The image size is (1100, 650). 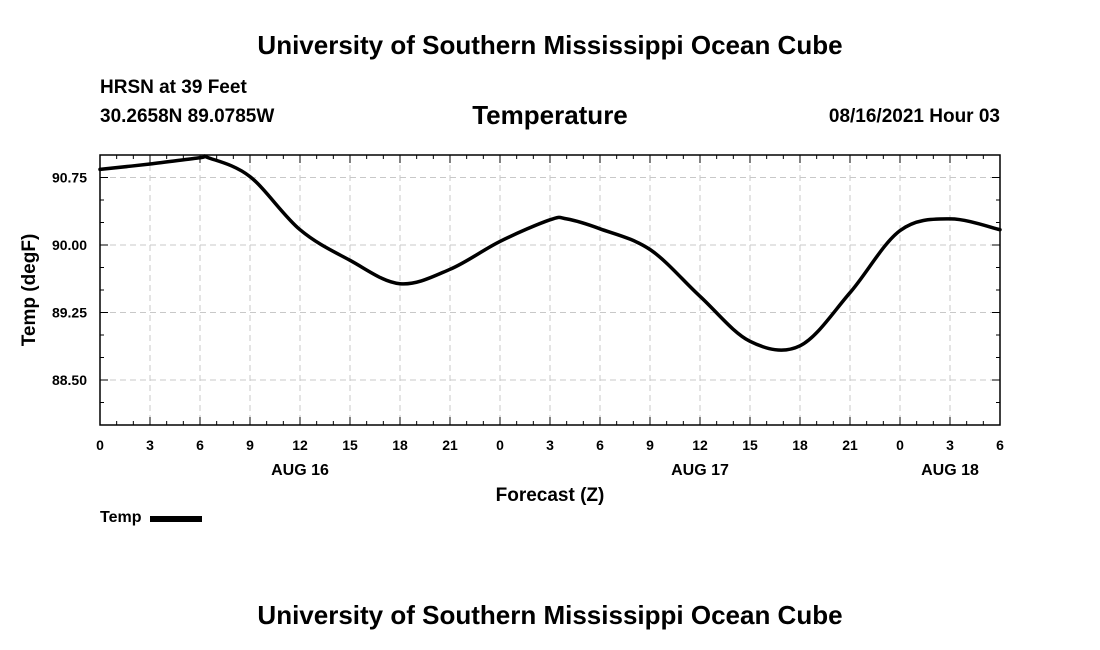 I want to click on date-label: AUG 18, so click(x=950, y=470).